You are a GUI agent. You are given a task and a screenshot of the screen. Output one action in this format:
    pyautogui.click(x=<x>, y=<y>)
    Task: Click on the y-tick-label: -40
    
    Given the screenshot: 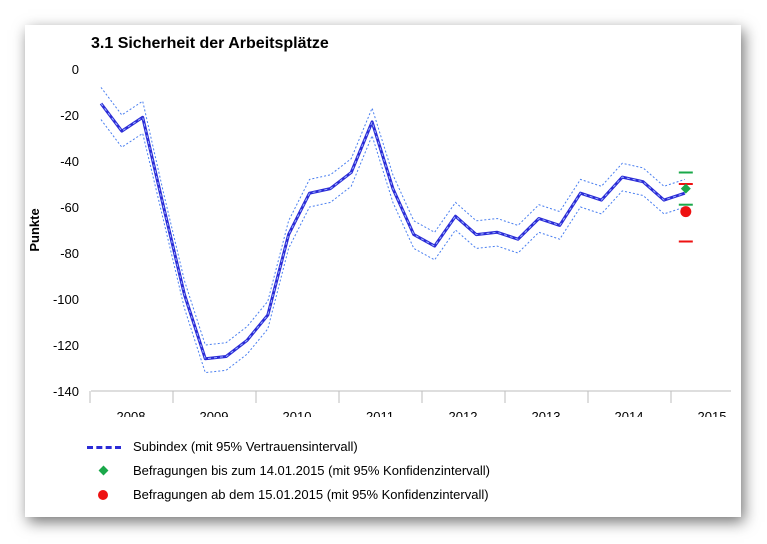 What is the action you would take?
    pyautogui.click(x=69, y=161)
    